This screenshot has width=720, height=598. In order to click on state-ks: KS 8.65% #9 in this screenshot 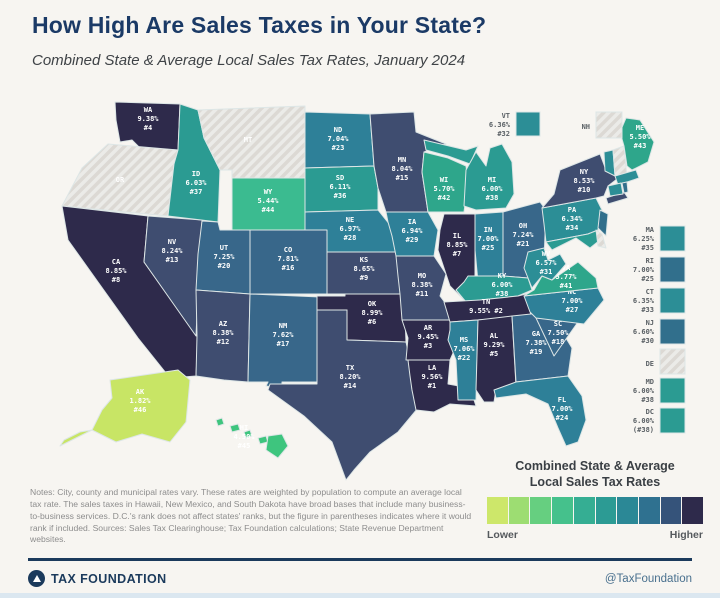, I will do `click(366, 273)`.